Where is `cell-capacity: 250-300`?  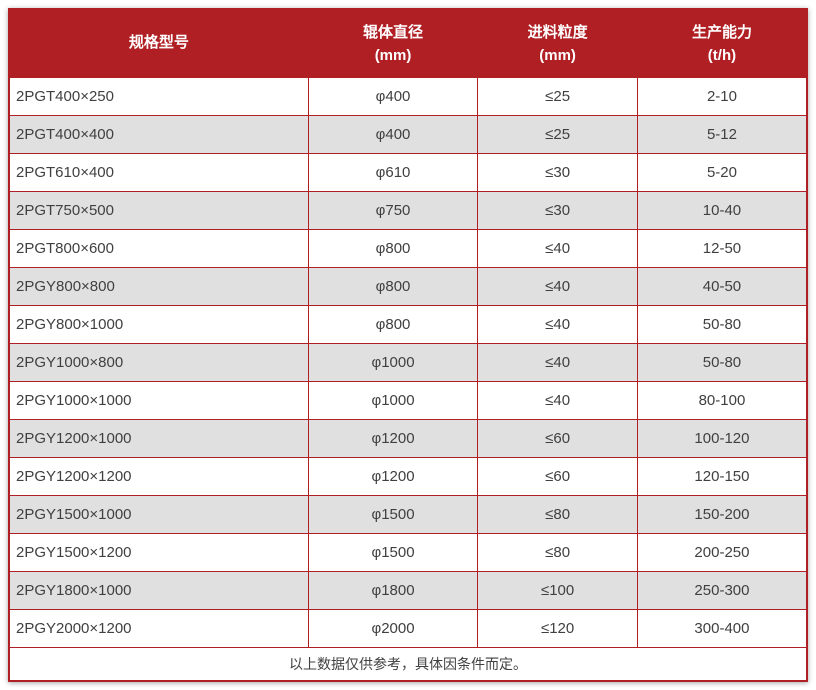 cell-capacity: 250-300 is located at coordinates (722, 590).